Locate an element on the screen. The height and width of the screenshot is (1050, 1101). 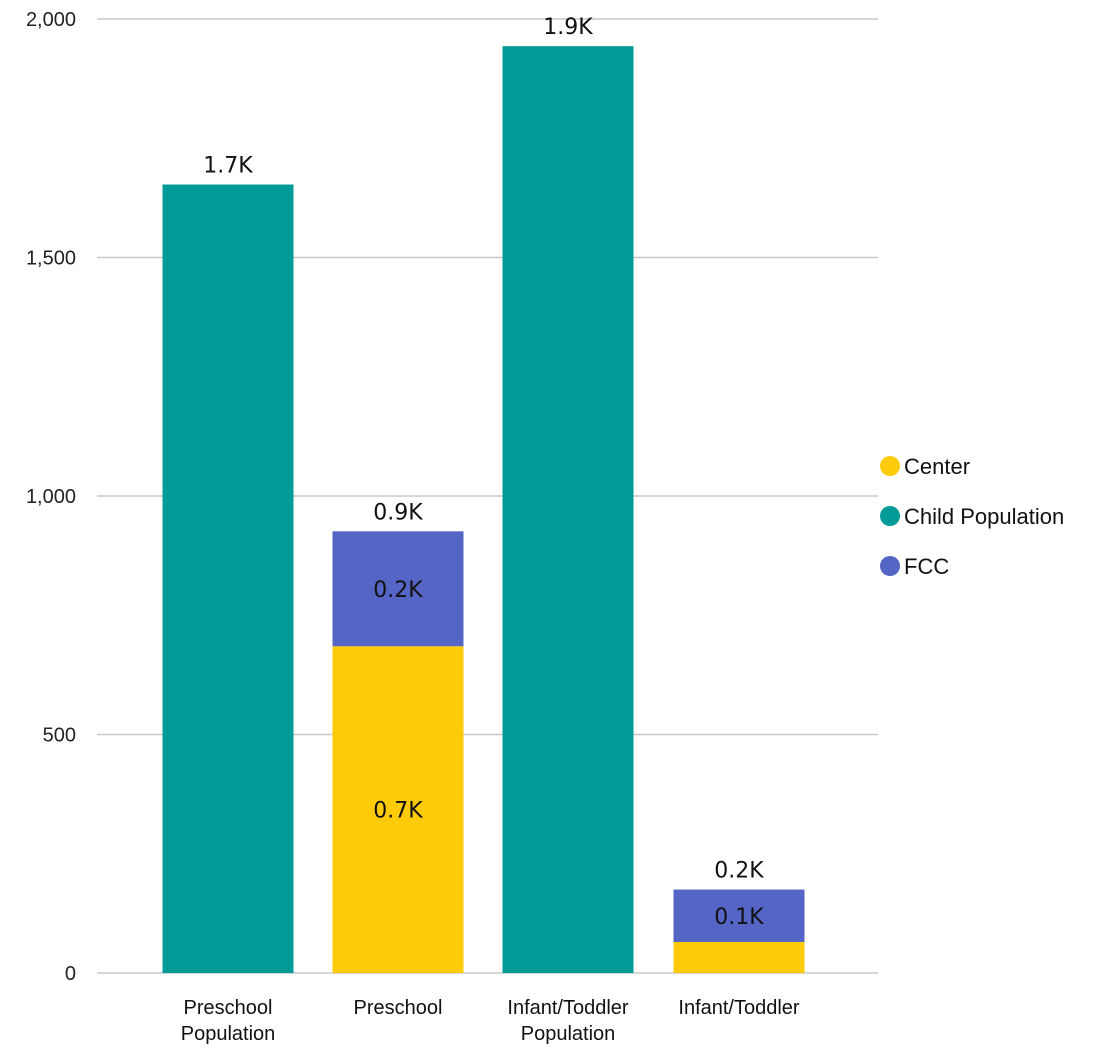
segment-labels: 0.7K 0.2K 0.1K is located at coordinates (568, 754).